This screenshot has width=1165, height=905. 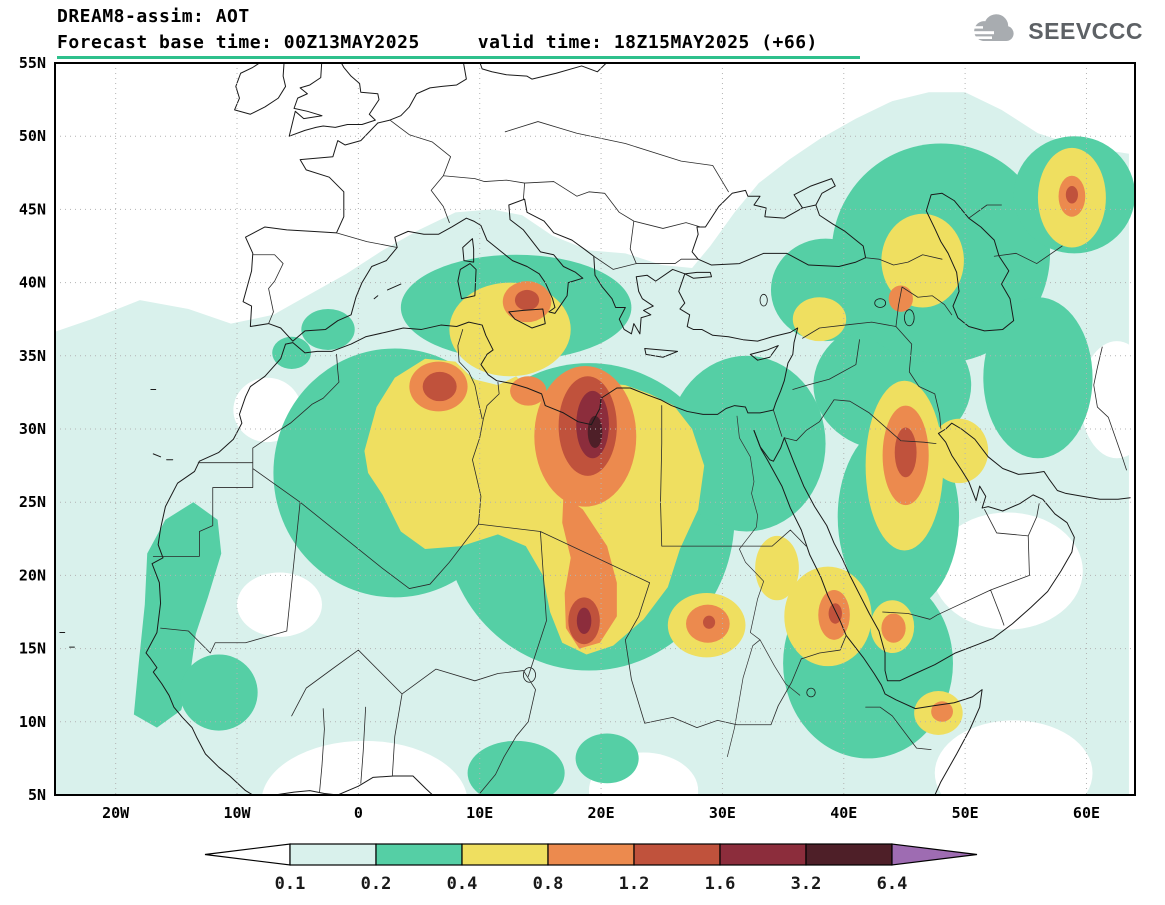 What do you see at coordinates (32, 63) in the screenshot?
I see `lat-tick-label: 55N` at bounding box center [32, 63].